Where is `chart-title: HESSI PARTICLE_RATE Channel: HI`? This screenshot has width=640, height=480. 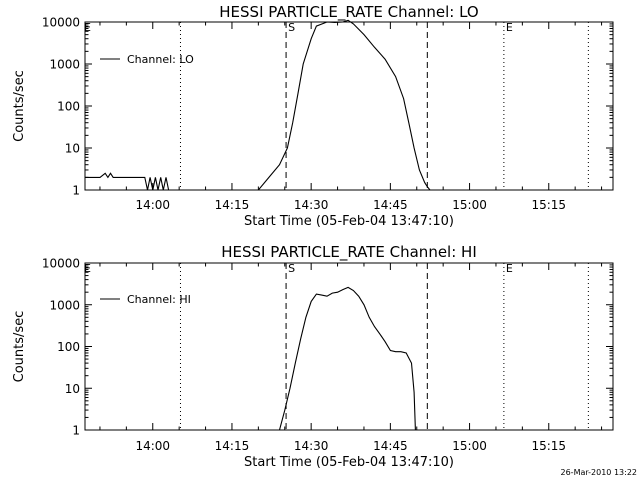
chart-title: HESSI PARTICLE_RATE Channel: HI is located at coordinates (349, 252).